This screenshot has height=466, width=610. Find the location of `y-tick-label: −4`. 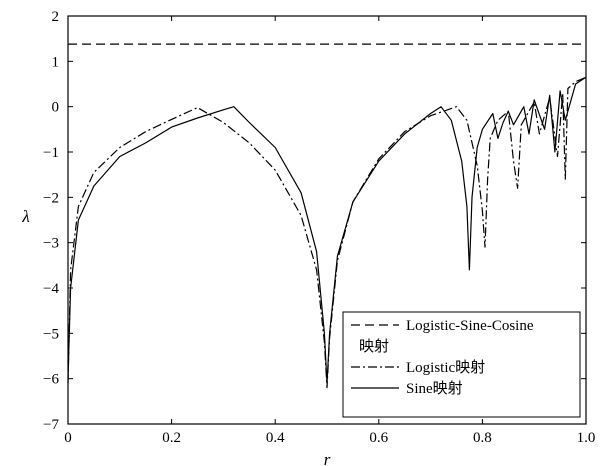

y-tick-label: −4 is located at coordinates (51, 289).